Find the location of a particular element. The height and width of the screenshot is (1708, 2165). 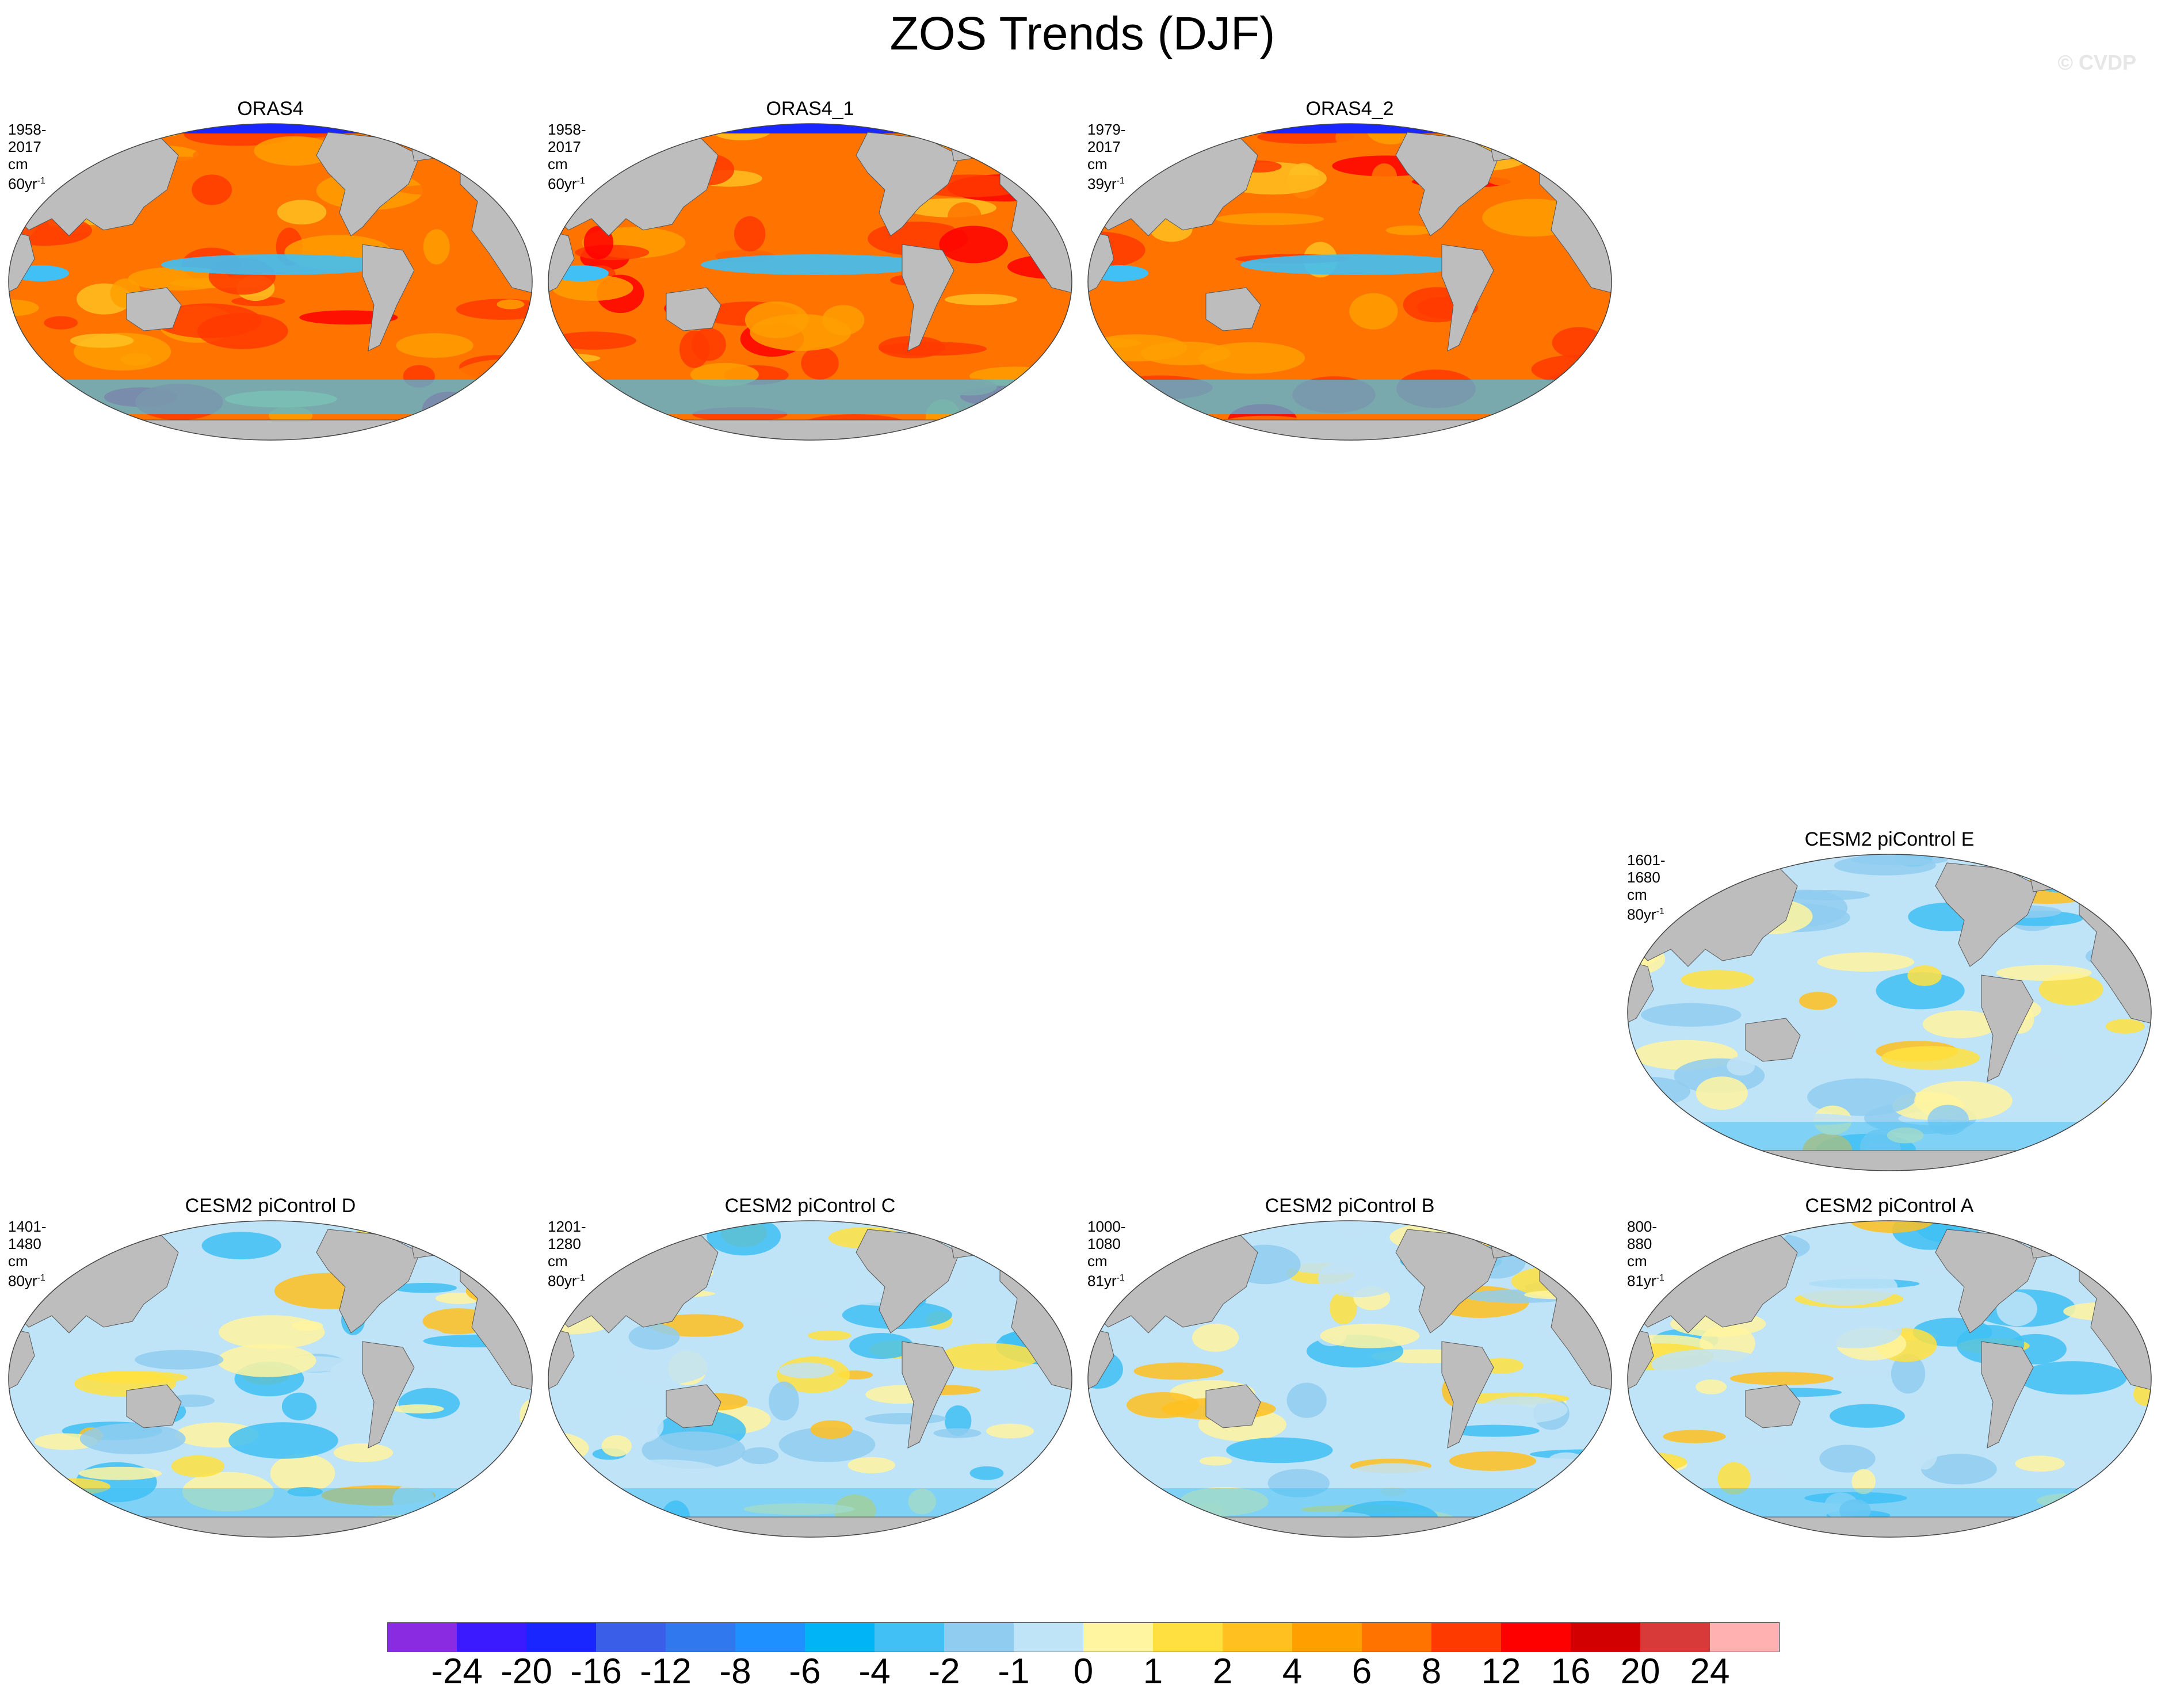

panel-years: 1401-1480 is located at coordinates (27, 1235).